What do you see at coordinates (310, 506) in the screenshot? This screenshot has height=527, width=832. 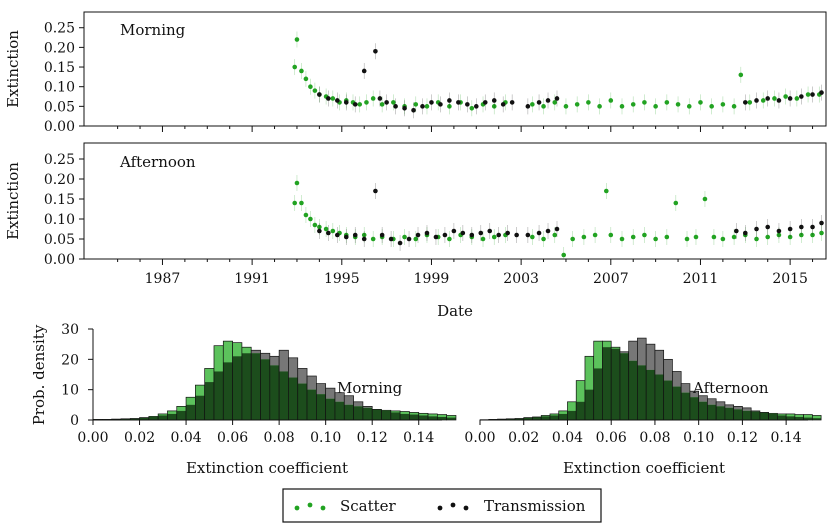 I see `legend-scatter-swatch` at bounding box center [310, 506].